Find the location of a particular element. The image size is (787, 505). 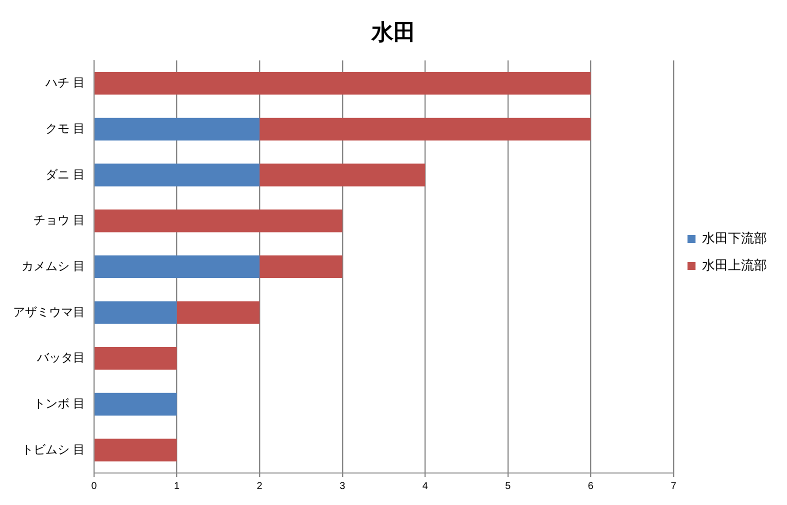

y-tick-label: アザミウマ目 is located at coordinates (49, 311).